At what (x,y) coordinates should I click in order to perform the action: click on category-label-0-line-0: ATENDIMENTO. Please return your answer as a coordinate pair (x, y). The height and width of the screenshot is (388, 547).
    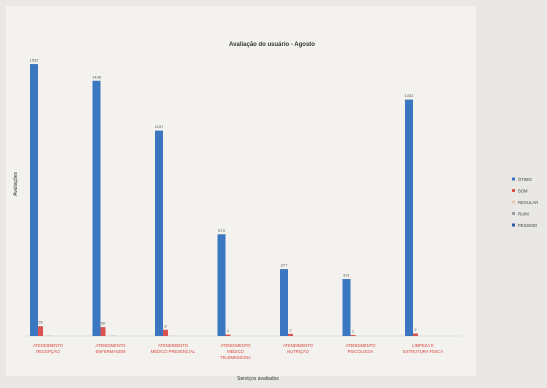
    Looking at the image, I should click on (48, 345).